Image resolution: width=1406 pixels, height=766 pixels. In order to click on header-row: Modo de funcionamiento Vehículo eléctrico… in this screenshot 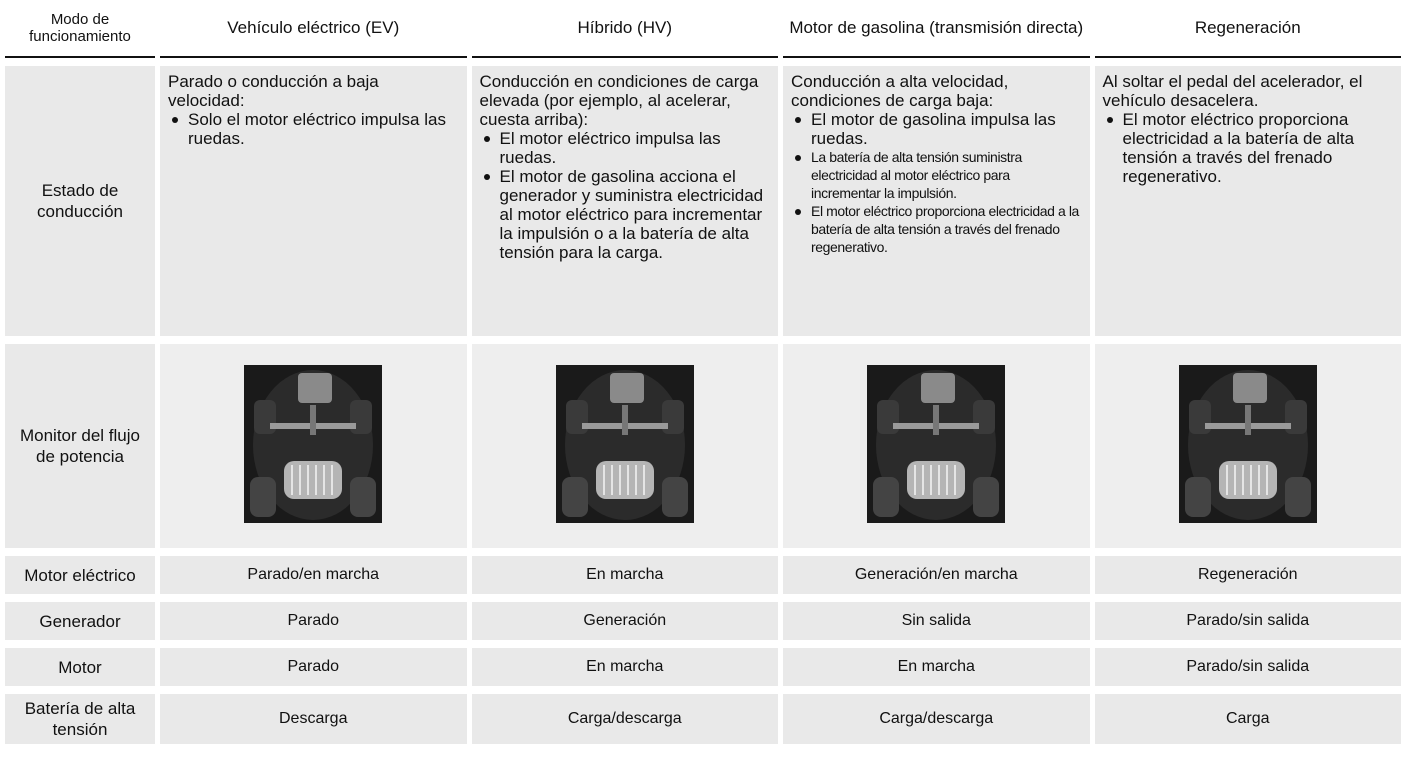, I will do `click(703, 29)`.